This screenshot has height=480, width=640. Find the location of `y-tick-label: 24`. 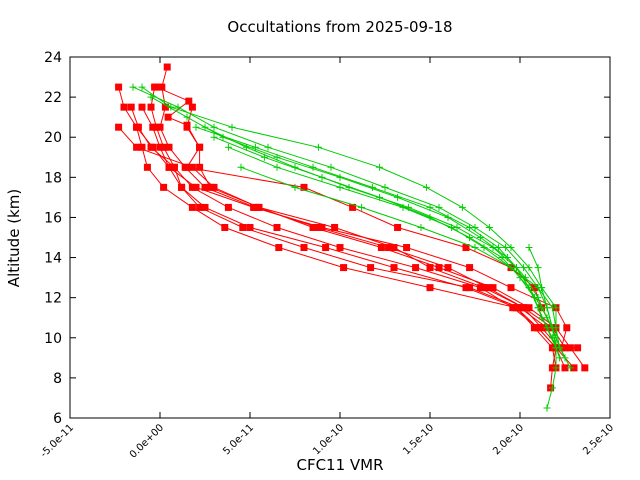

y-tick-label: 24 is located at coordinates (53, 58).